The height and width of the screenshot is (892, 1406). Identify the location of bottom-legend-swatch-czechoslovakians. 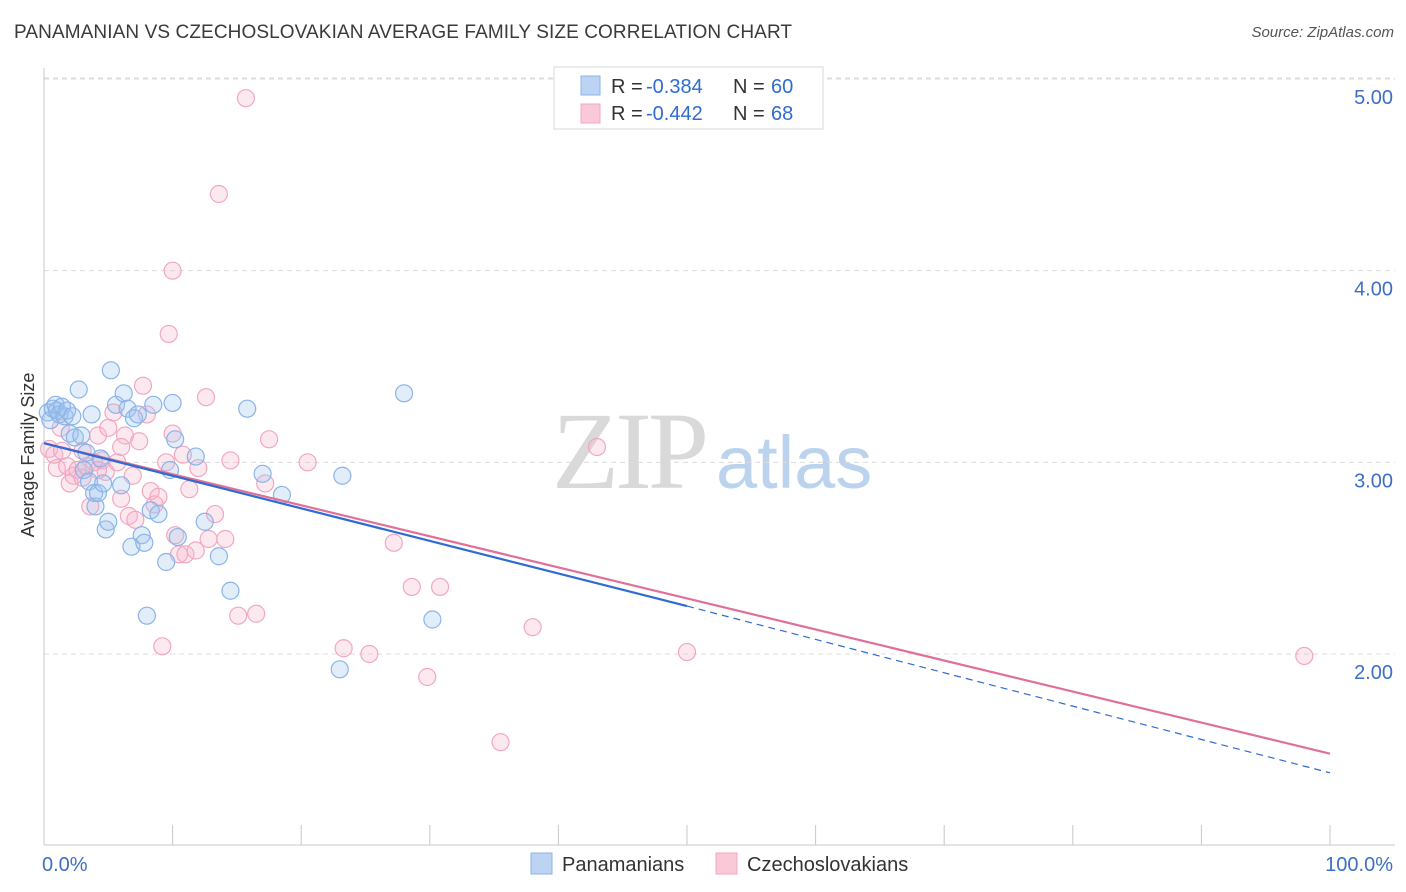
(726, 863).